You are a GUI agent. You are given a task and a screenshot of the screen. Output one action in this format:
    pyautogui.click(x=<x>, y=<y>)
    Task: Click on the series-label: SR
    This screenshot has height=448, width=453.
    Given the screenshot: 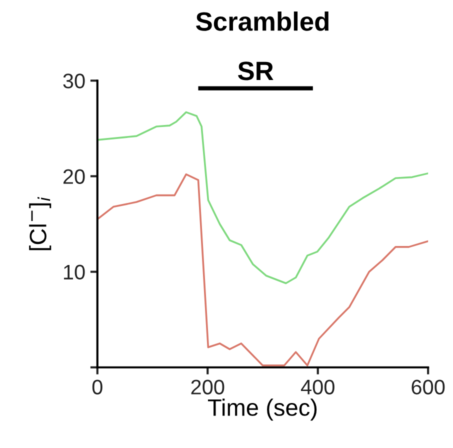 What is the action you would take?
    pyautogui.click(x=256, y=71)
    